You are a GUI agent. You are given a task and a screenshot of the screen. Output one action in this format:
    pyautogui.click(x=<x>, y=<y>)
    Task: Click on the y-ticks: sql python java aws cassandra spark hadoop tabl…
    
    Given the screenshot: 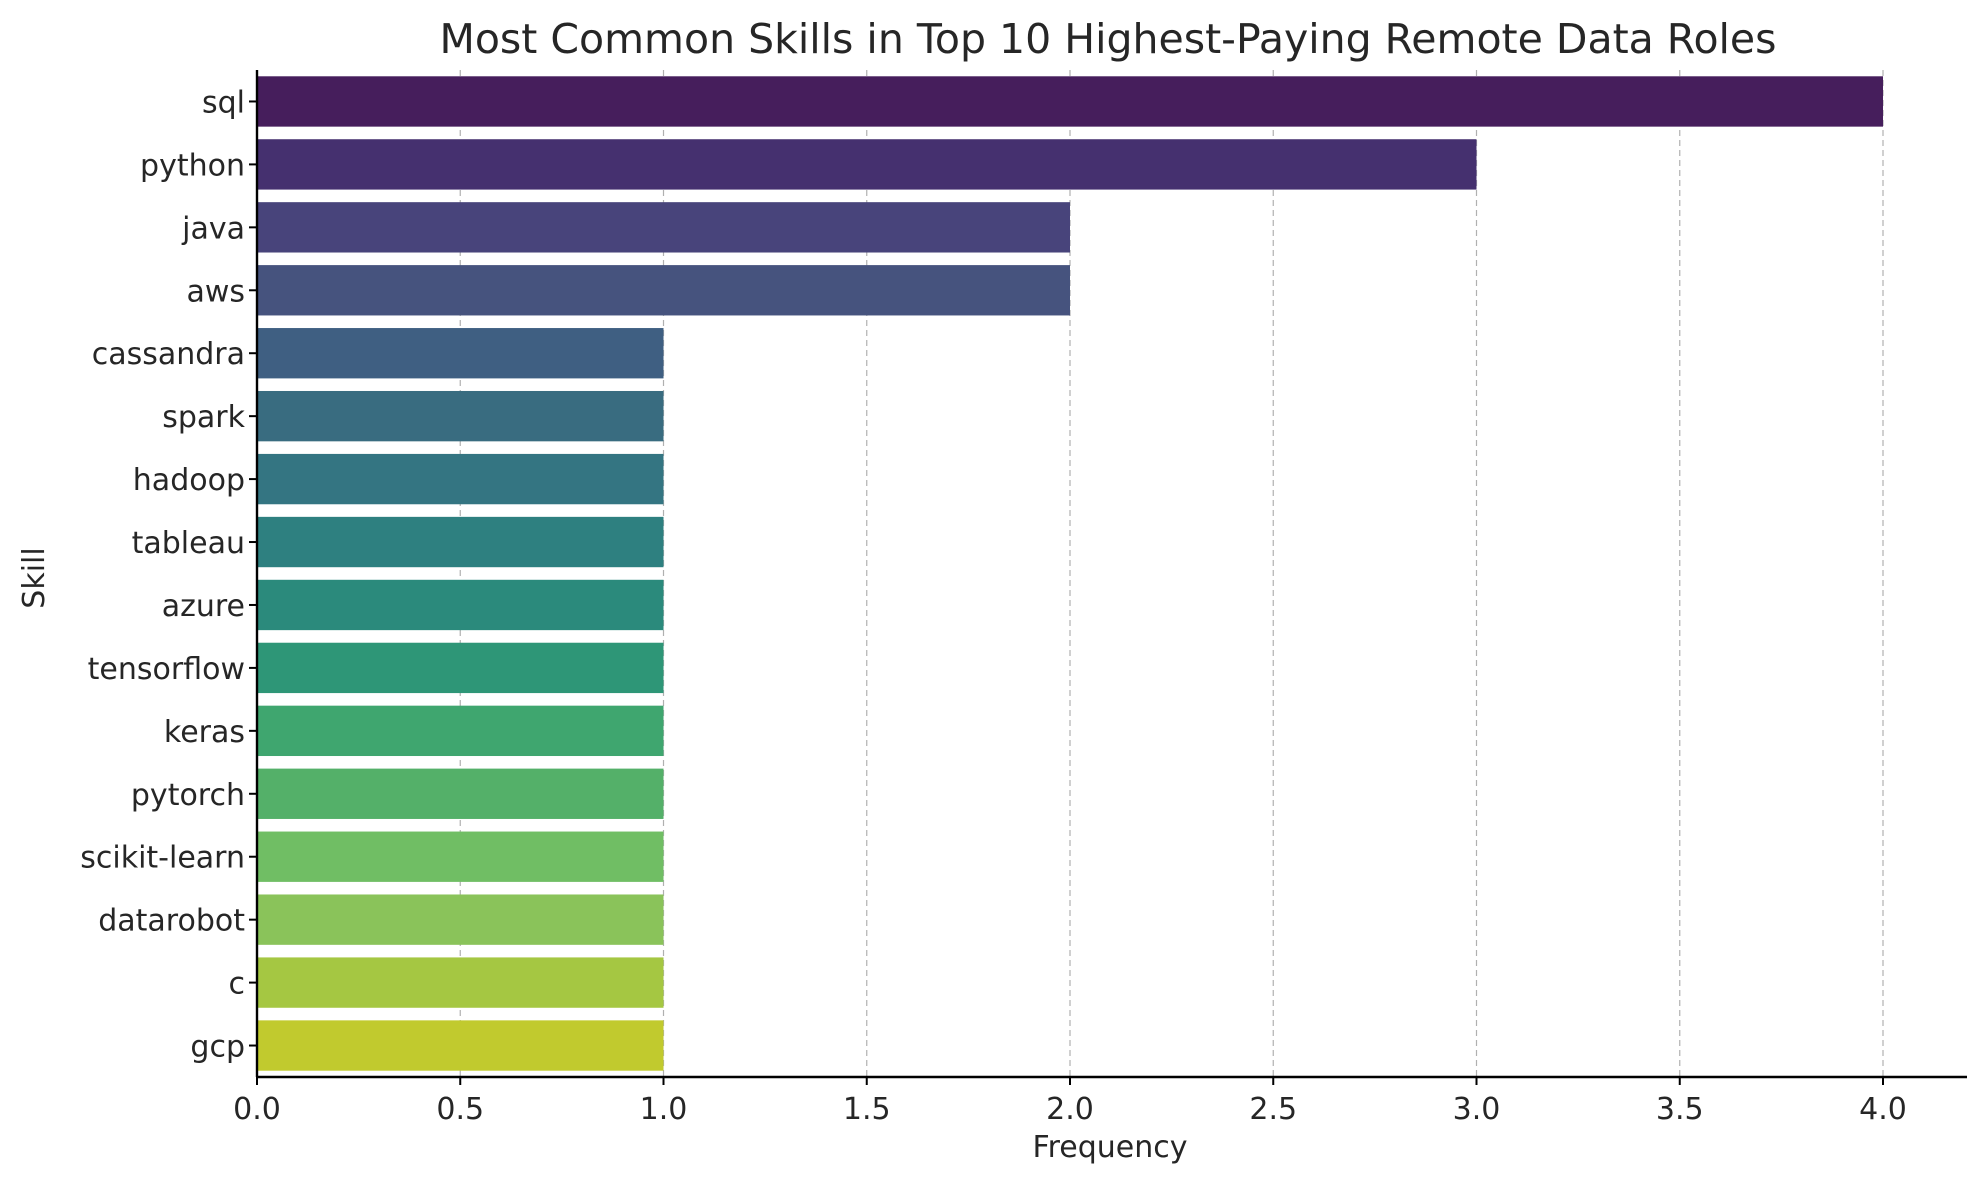 What is the action you would take?
    pyautogui.click(x=168, y=575)
    